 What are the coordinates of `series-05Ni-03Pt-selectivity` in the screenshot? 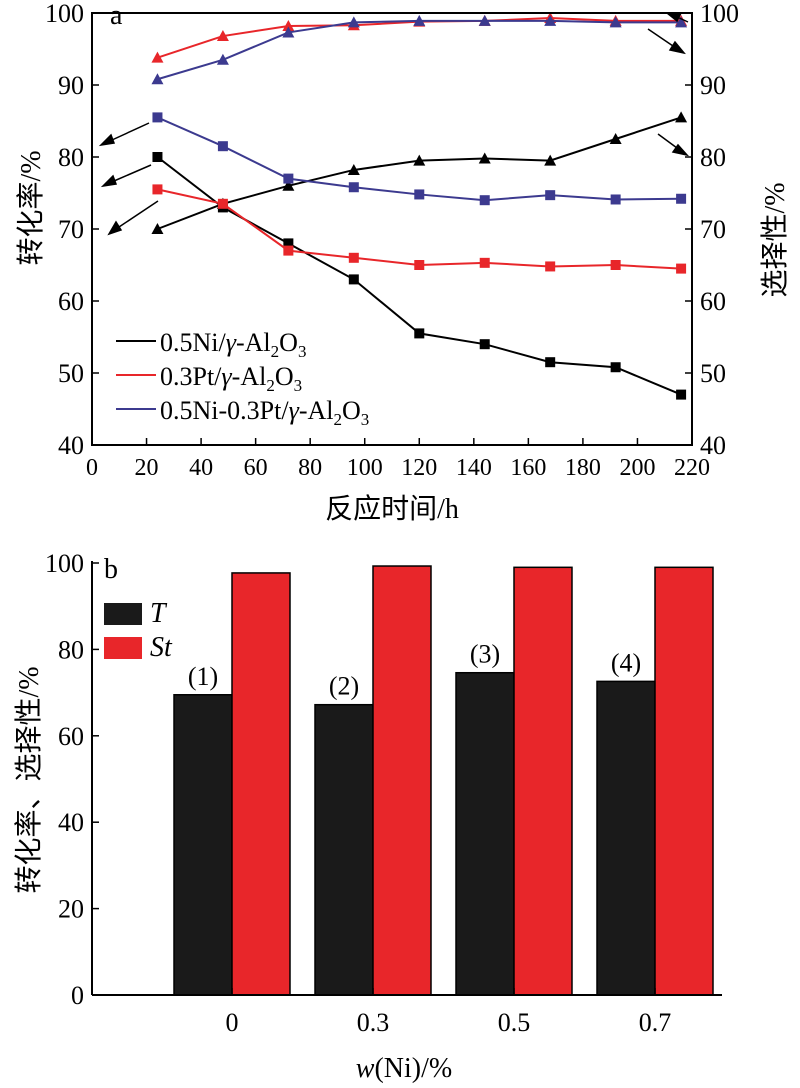 It's located at (419, 49).